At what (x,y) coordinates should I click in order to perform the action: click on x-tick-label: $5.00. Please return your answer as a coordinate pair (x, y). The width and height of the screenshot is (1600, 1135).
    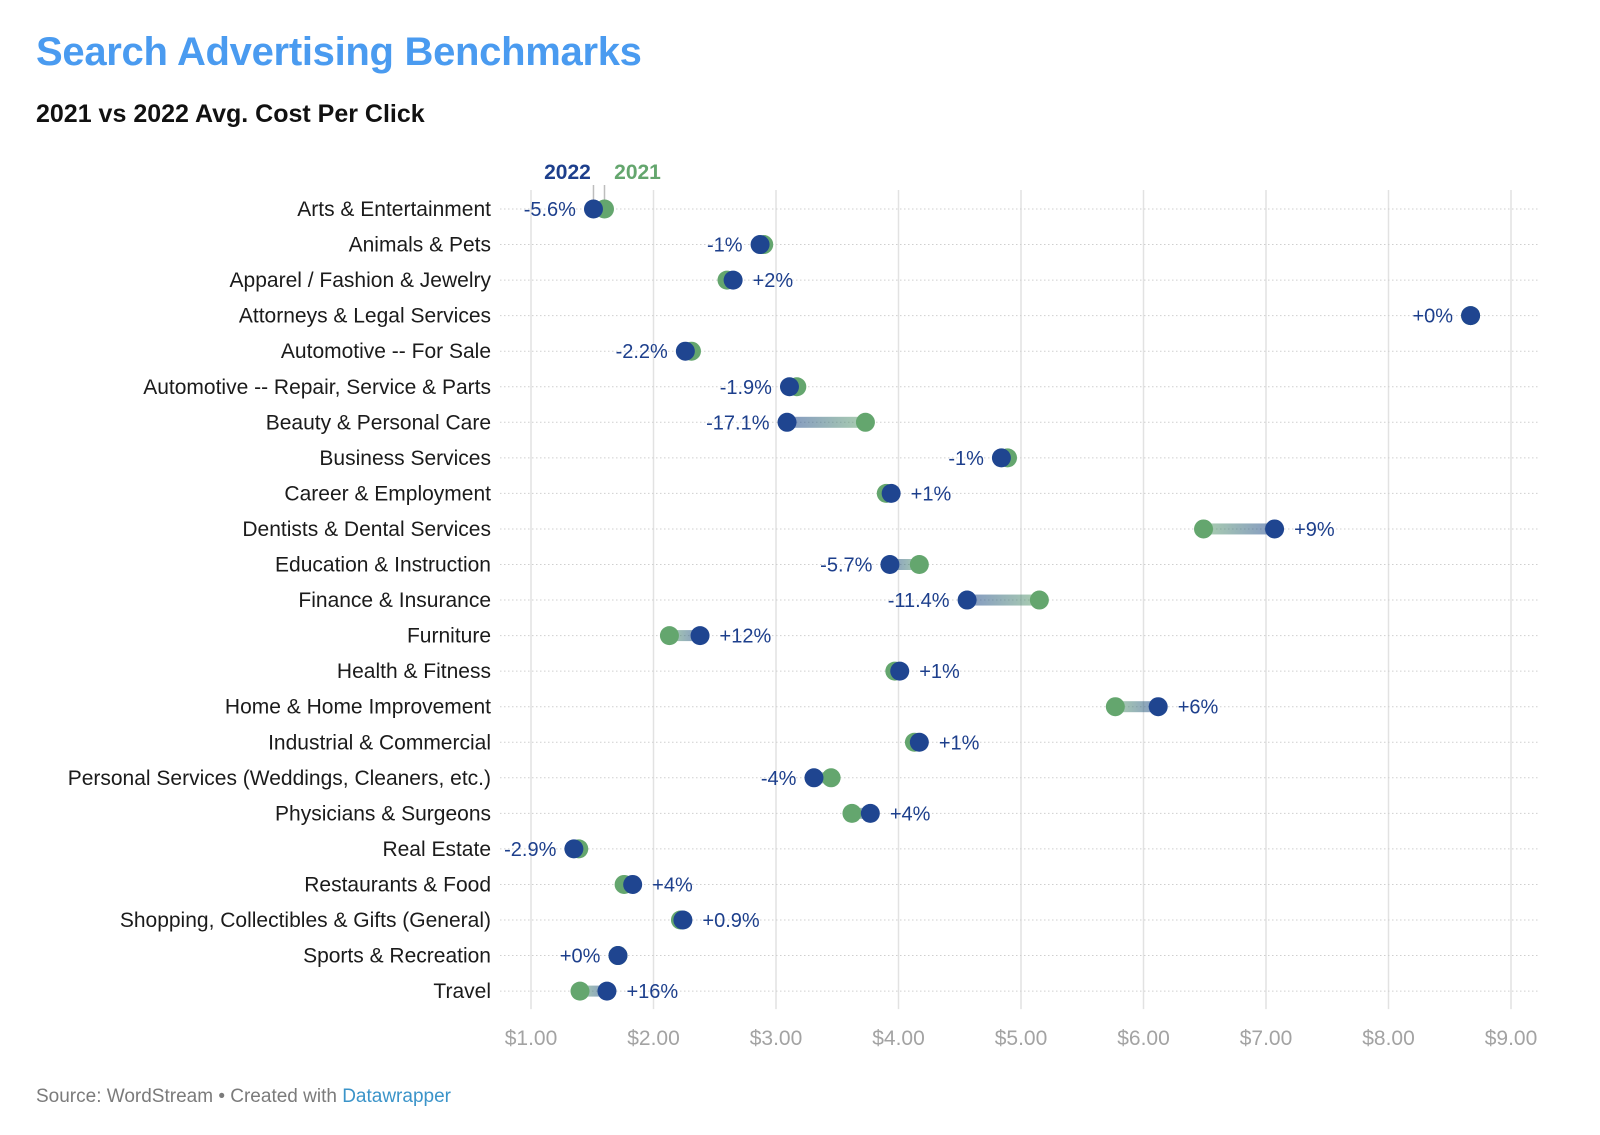
    Looking at the image, I should click on (1021, 1038).